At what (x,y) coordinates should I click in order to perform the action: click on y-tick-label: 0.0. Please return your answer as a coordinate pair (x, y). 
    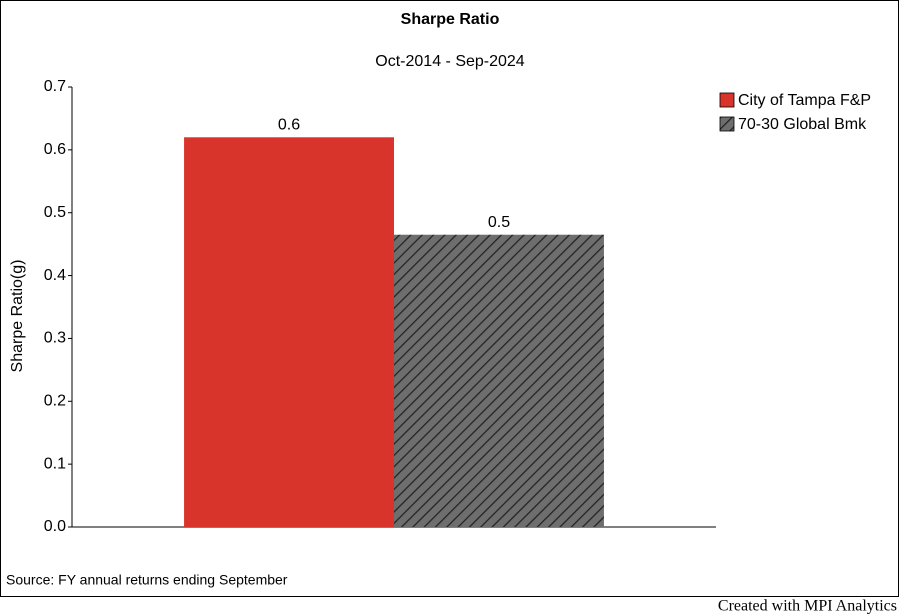
    Looking at the image, I should click on (55, 526).